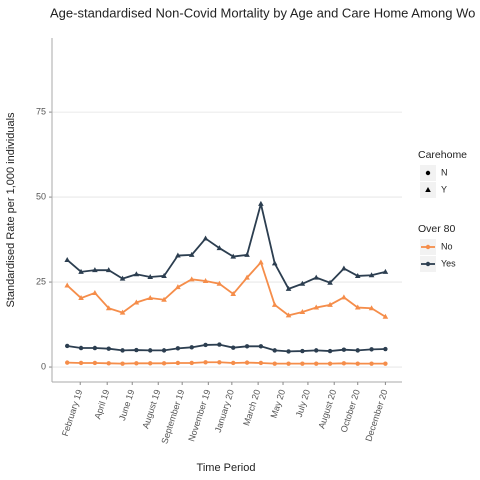  What do you see at coordinates (251, 407) in the screenshot?
I see `x-tick-label: March 20` at bounding box center [251, 407].